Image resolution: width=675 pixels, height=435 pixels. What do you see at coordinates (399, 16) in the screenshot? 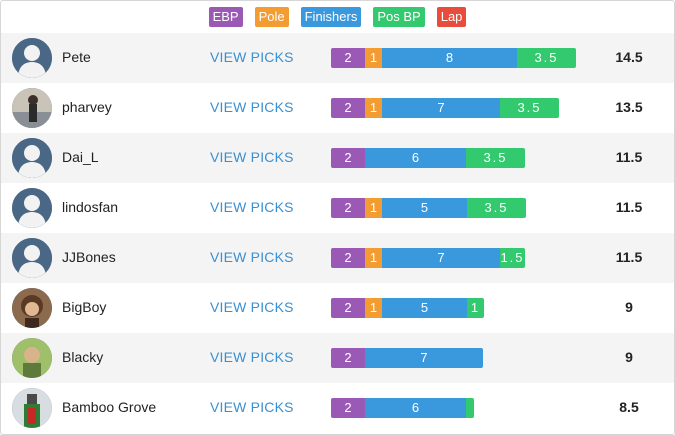
I see `legend-pos-bp: Pos BP` at bounding box center [399, 16].